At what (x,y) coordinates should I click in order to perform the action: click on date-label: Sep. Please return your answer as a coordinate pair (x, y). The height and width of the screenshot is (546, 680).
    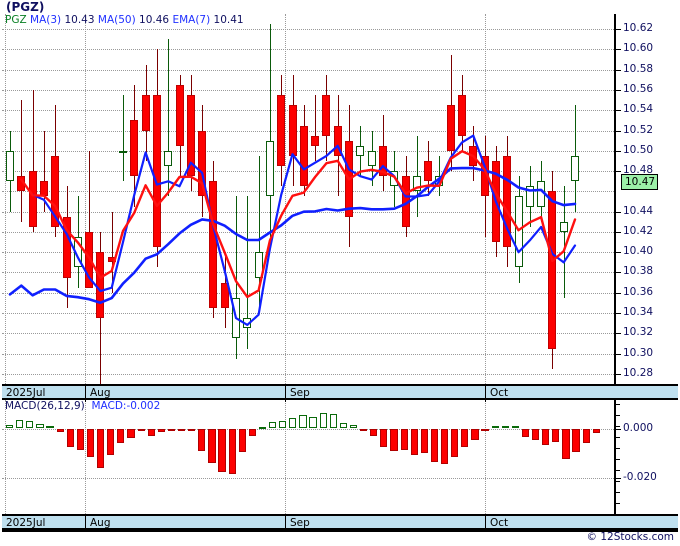
    Looking at the image, I should click on (300, 393).